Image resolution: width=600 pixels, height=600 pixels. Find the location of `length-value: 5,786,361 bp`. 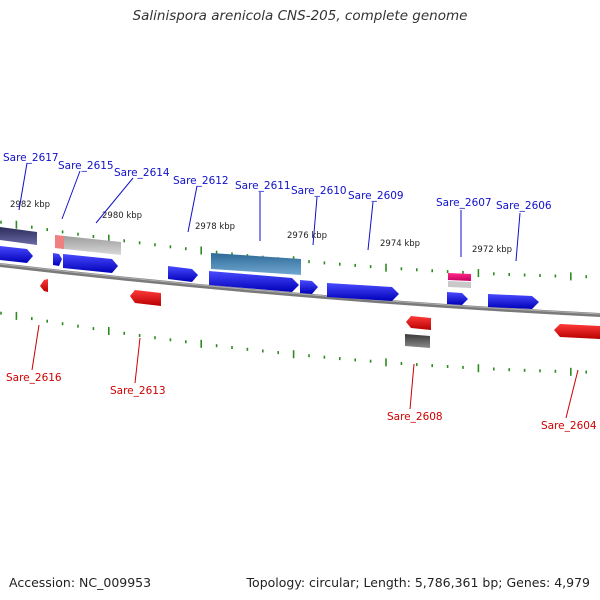

length-value: 5,786,361 bp is located at coordinates (456, 582).